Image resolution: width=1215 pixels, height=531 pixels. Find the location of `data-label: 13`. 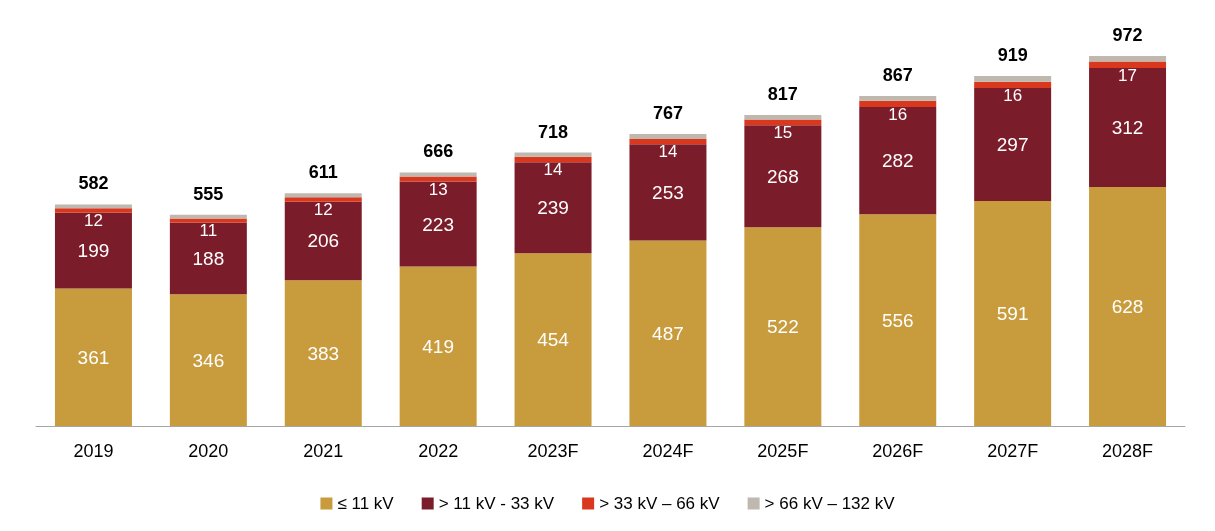

data-label: 13 is located at coordinates (438, 189).